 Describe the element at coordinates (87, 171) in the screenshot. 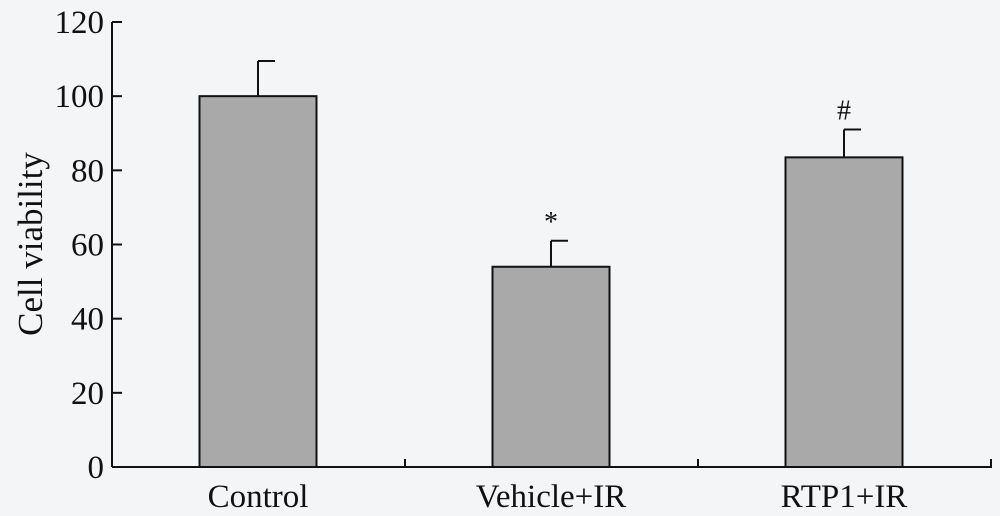

I see `y-tick-label: 80` at that location.